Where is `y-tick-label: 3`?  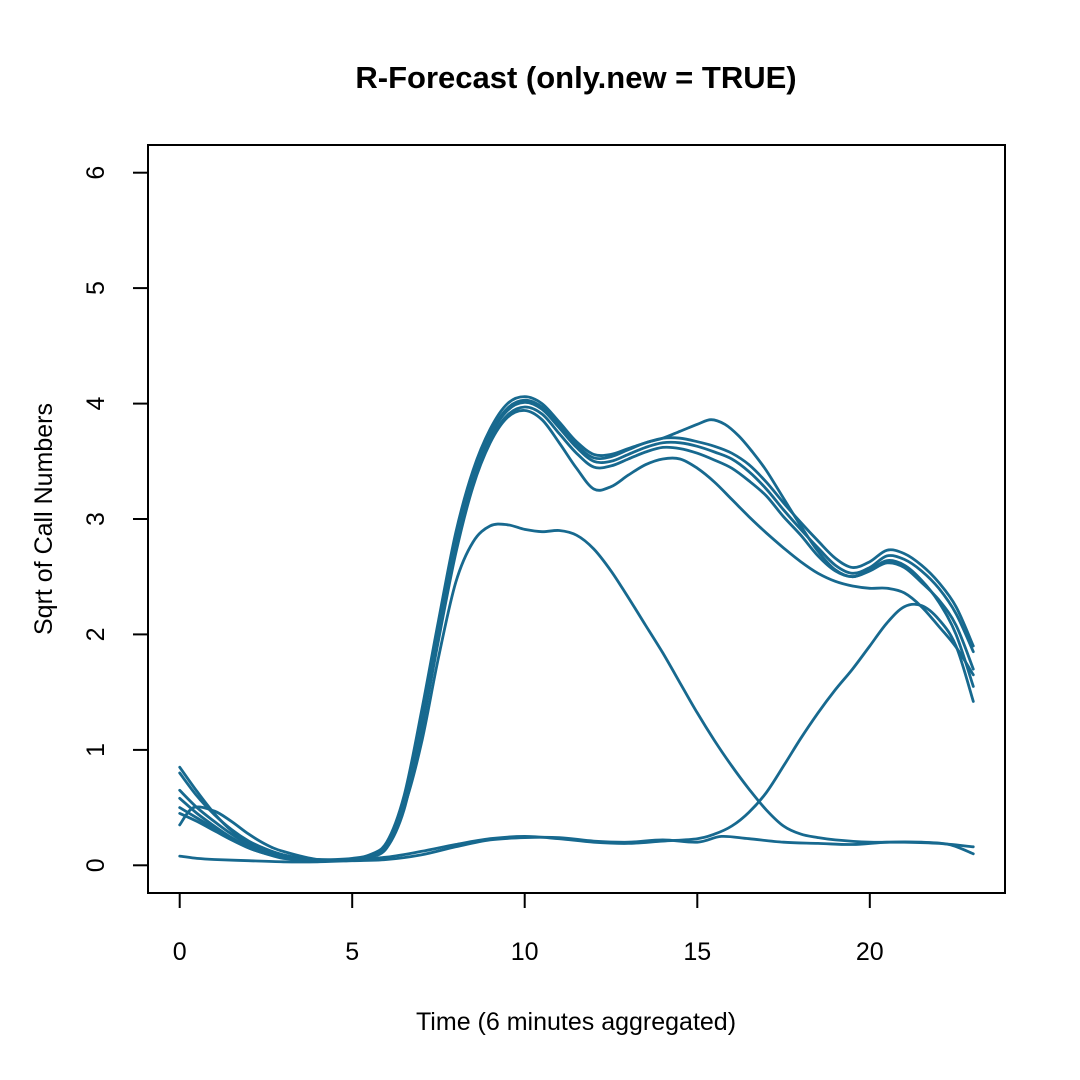
y-tick-label: 3 is located at coordinates (96, 519).